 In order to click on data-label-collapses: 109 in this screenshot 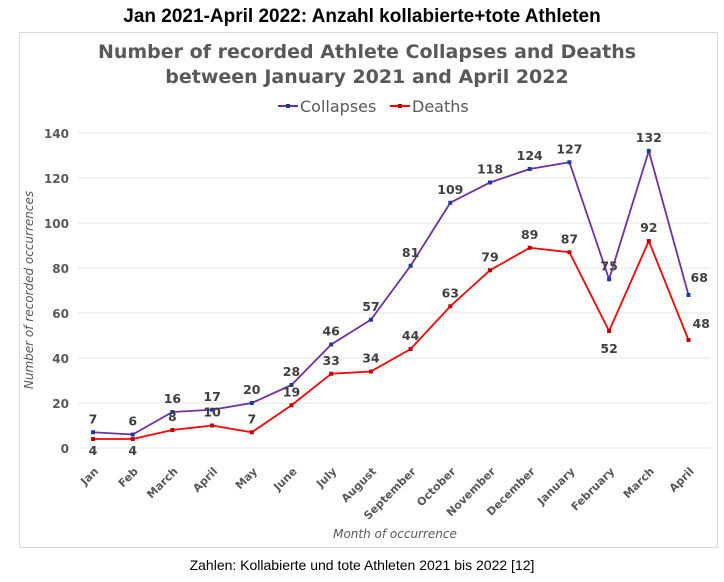, I will do `click(450, 189)`.